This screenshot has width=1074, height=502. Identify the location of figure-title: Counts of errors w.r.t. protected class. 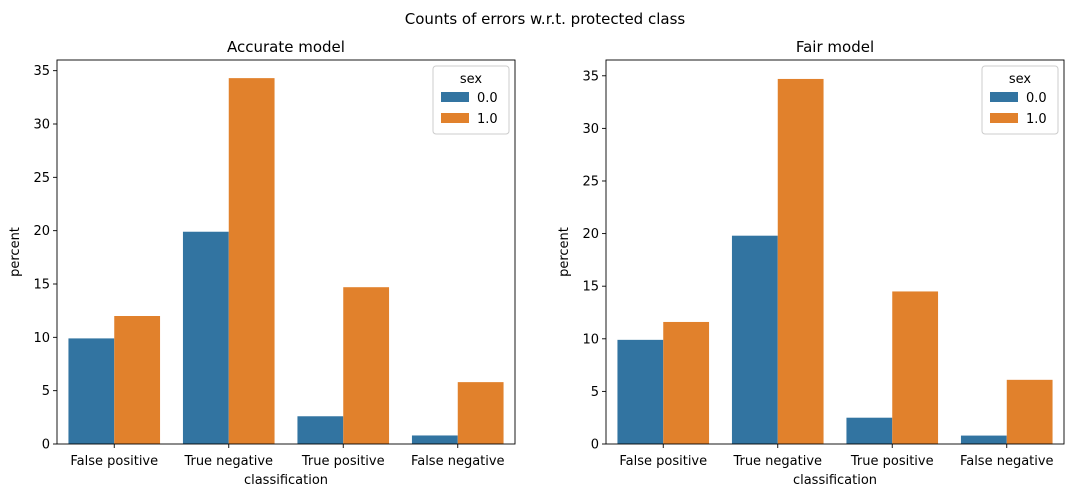
(545, 19).